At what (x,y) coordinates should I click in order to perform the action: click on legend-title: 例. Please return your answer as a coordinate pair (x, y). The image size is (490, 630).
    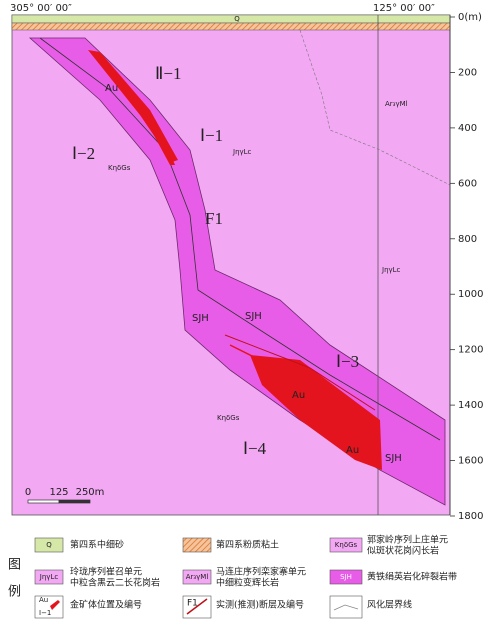
    Looking at the image, I should click on (14, 592).